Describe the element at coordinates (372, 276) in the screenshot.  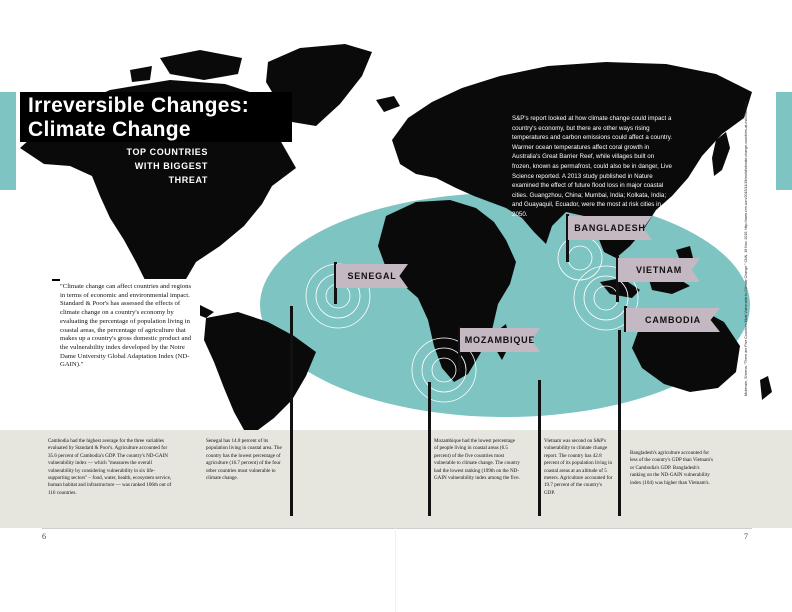
I see `senegal-flag: SENEGAL` at that location.